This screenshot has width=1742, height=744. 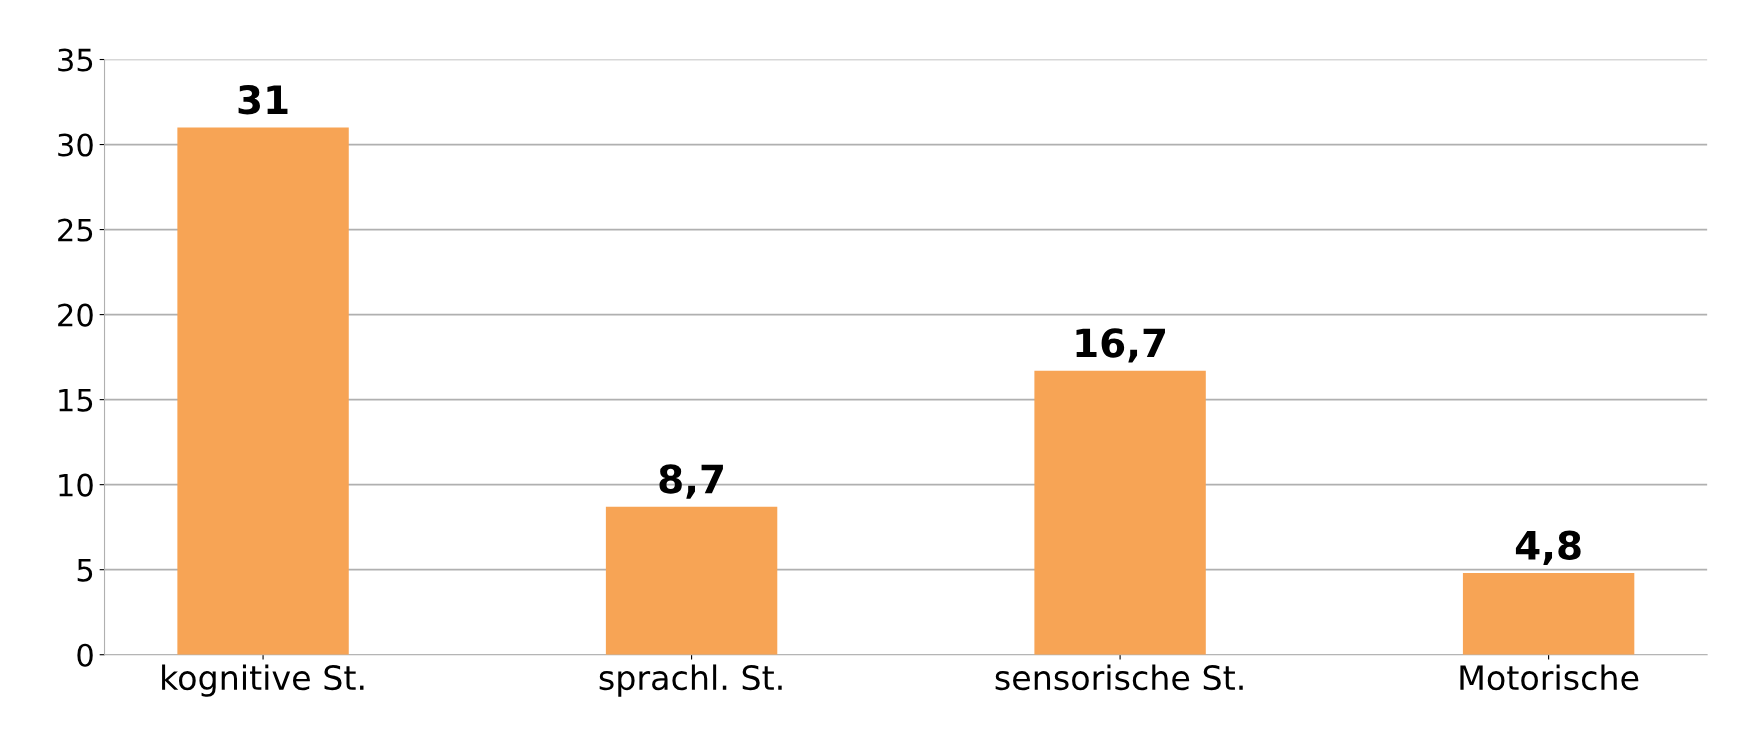 I want to click on y-tick-label: 25, so click(x=75, y=230).